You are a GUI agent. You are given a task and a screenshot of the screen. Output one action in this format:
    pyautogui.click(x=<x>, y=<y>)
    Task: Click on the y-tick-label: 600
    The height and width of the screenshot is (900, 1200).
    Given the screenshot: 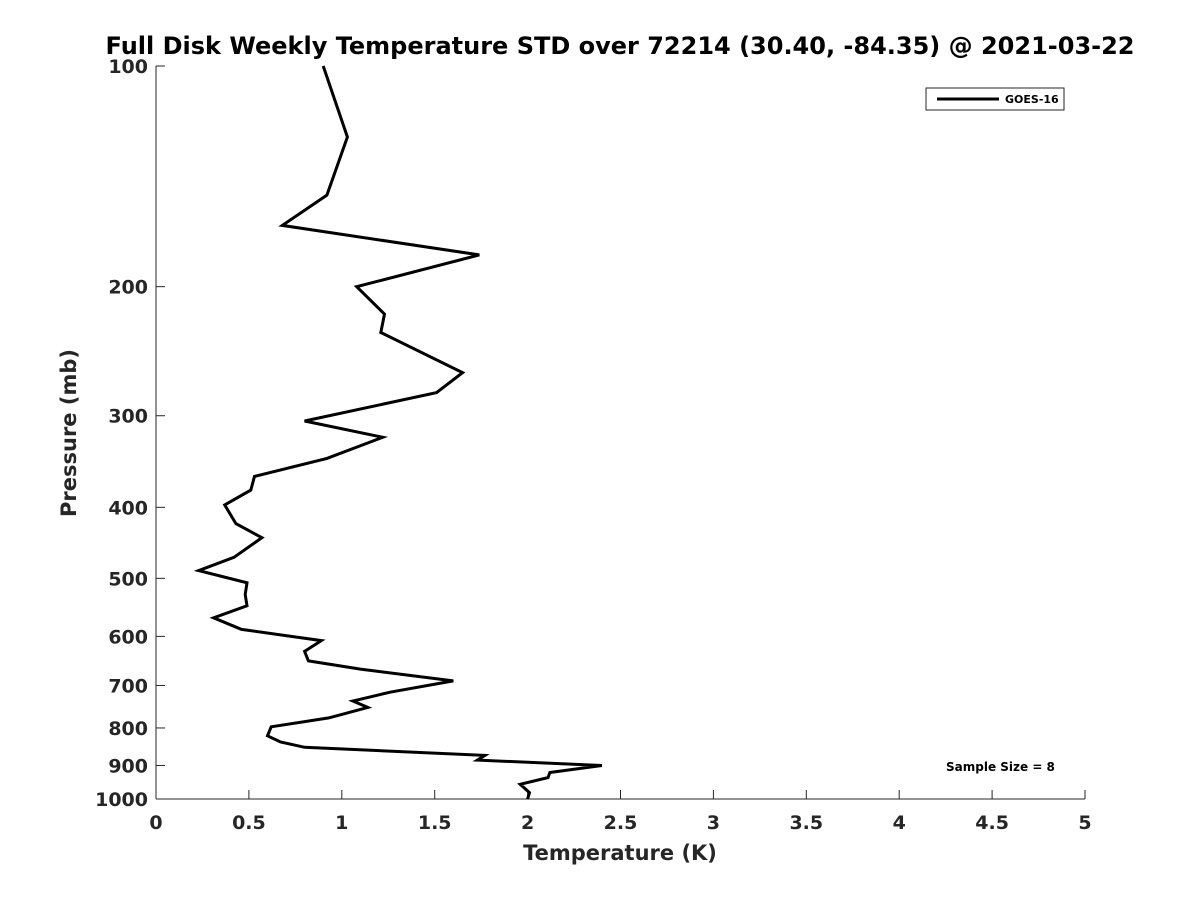 What is the action you would take?
    pyautogui.click(x=128, y=637)
    